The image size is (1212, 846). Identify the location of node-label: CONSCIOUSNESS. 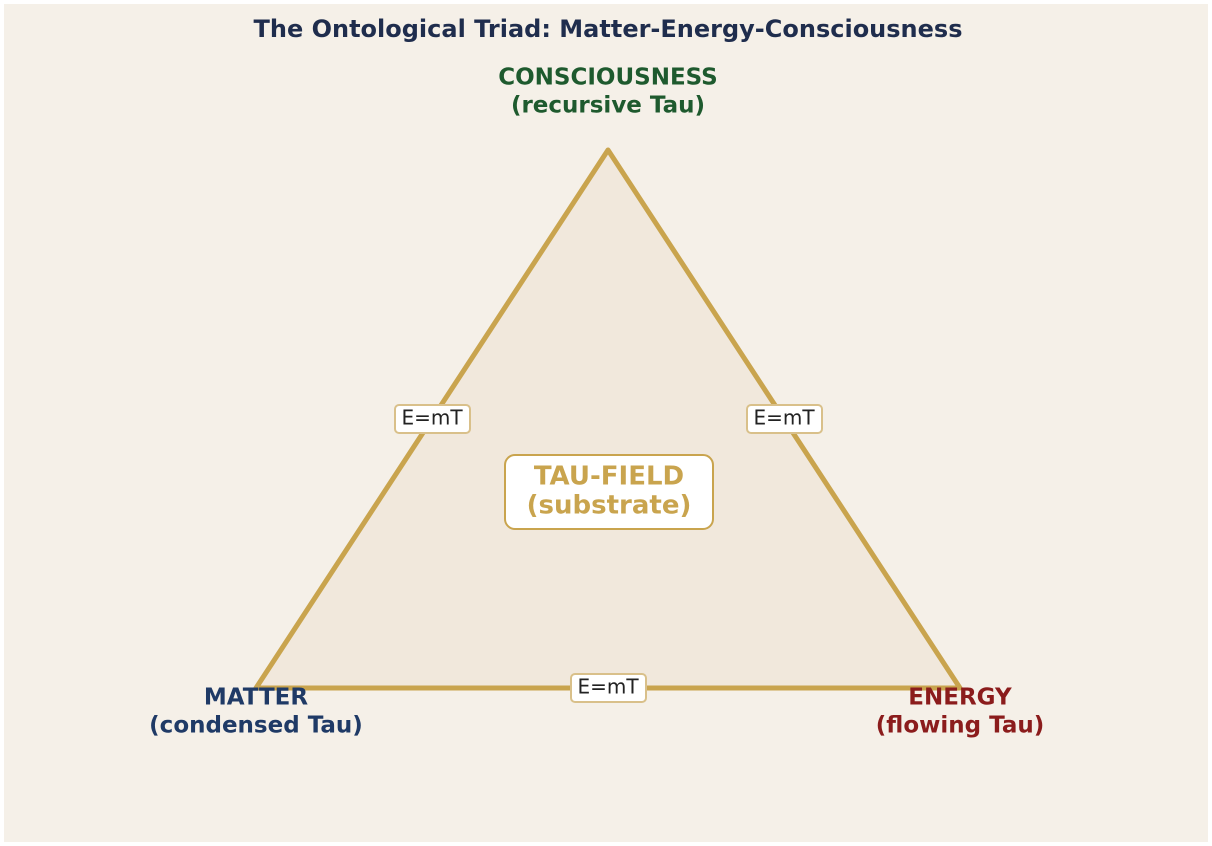
(608, 78).